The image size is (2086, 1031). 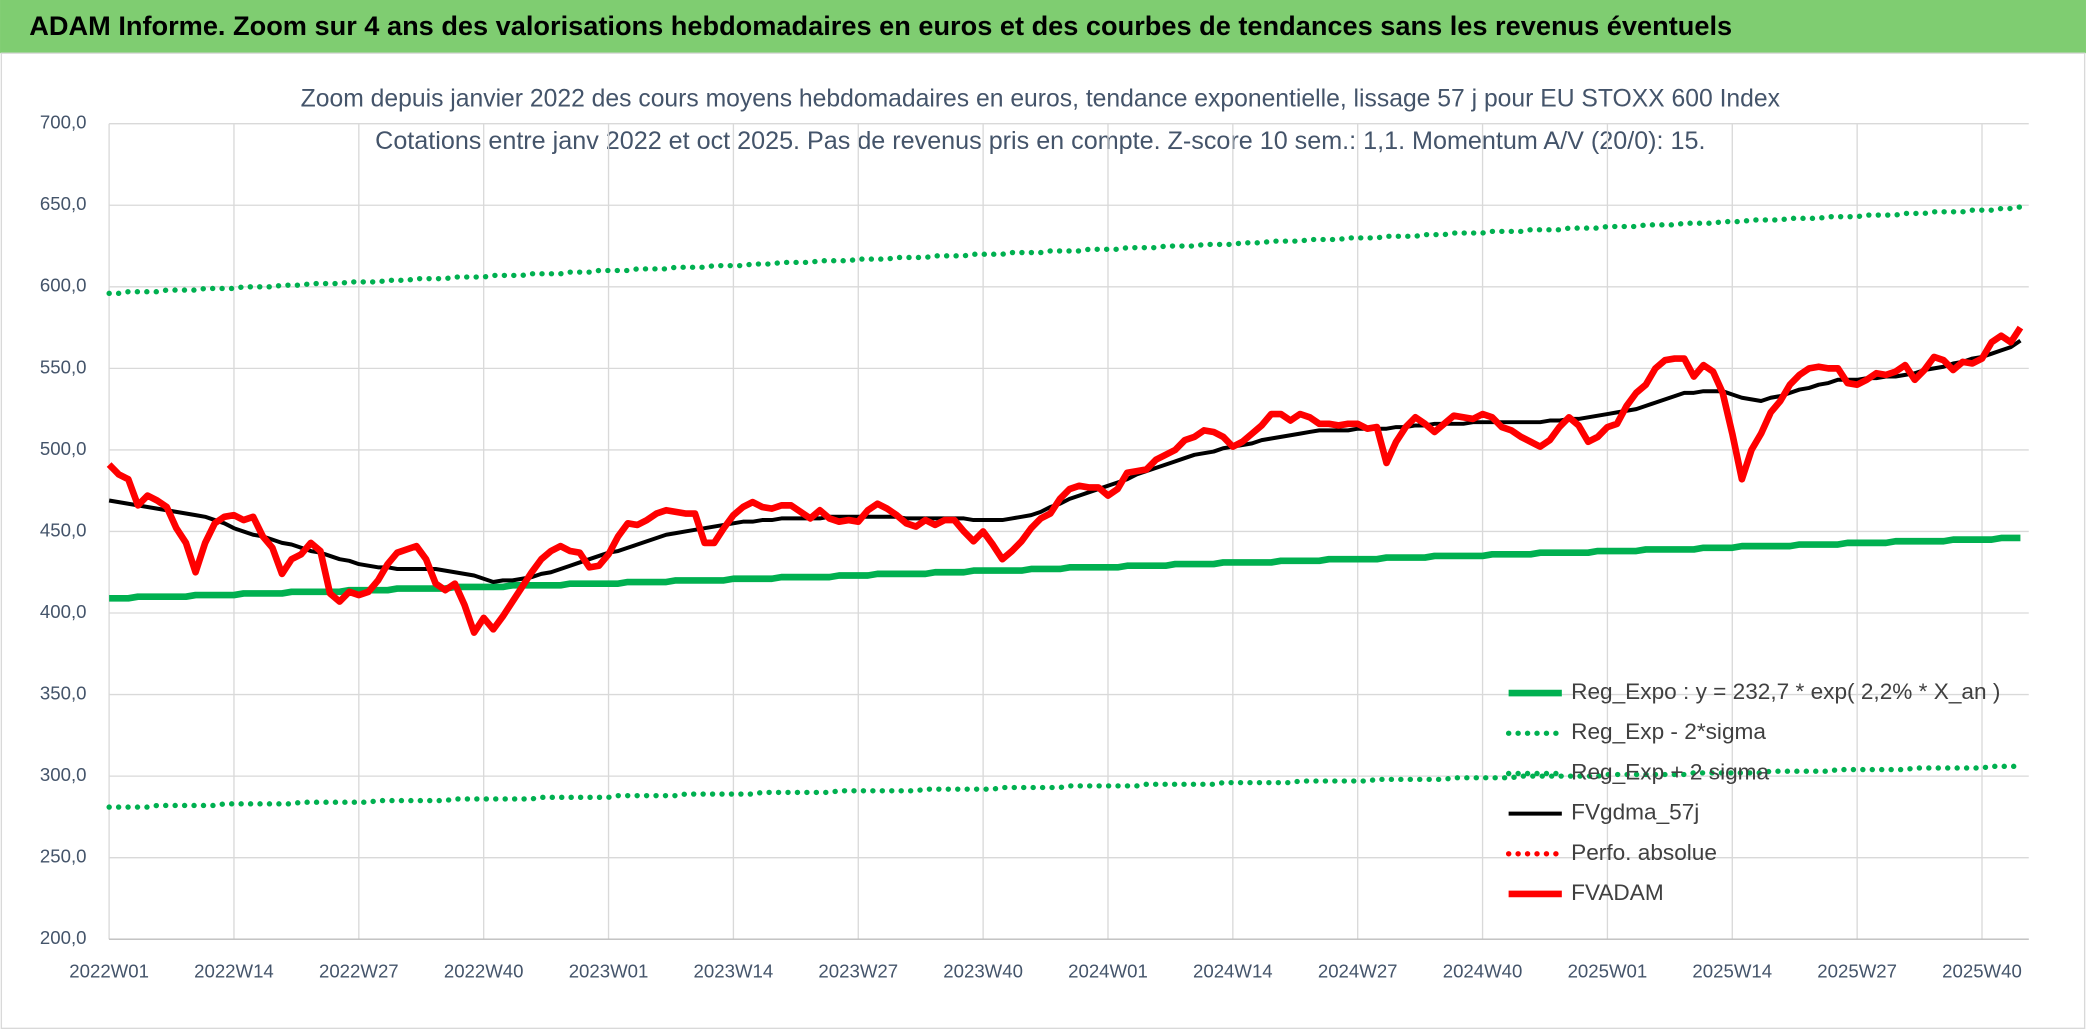 What do you see at coordinates (1982, 970) in the screenshot?
I see `x-tick-label: 2025W40` at bounding box center [1982, 970].